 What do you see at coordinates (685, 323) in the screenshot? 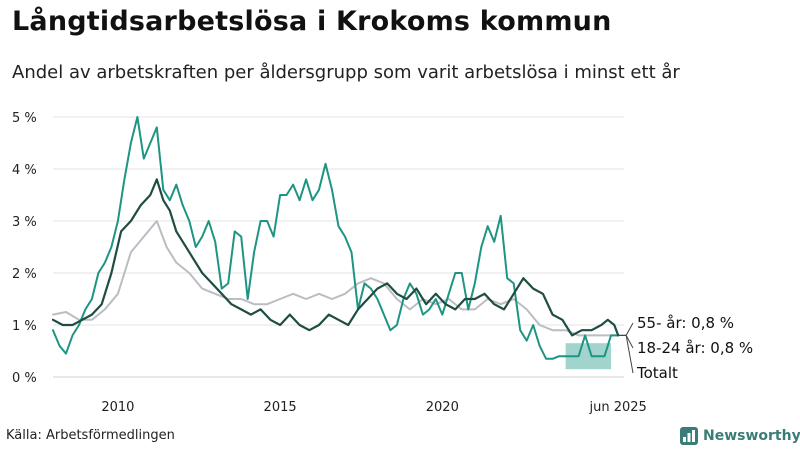
I see `series-end-label: 55- år: 0,8 %` at bounding box center [685, 323].